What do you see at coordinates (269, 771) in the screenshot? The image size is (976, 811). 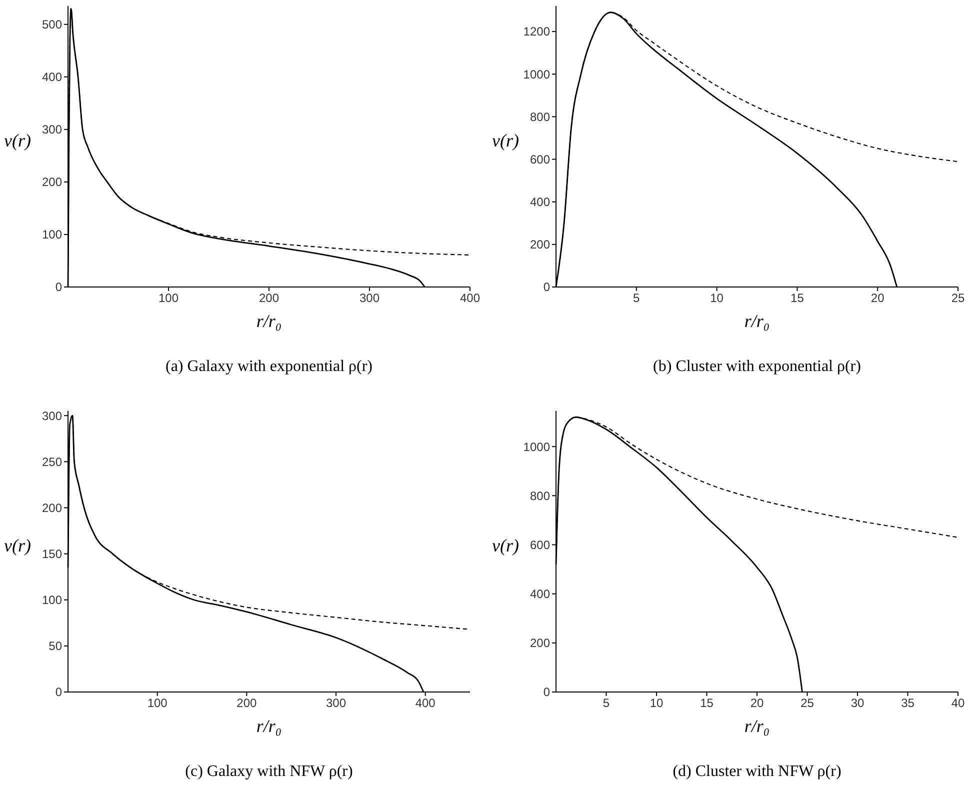 I see `text: (c) Galaxy with NFW ρ(r)` at bounding box center [269, 771].